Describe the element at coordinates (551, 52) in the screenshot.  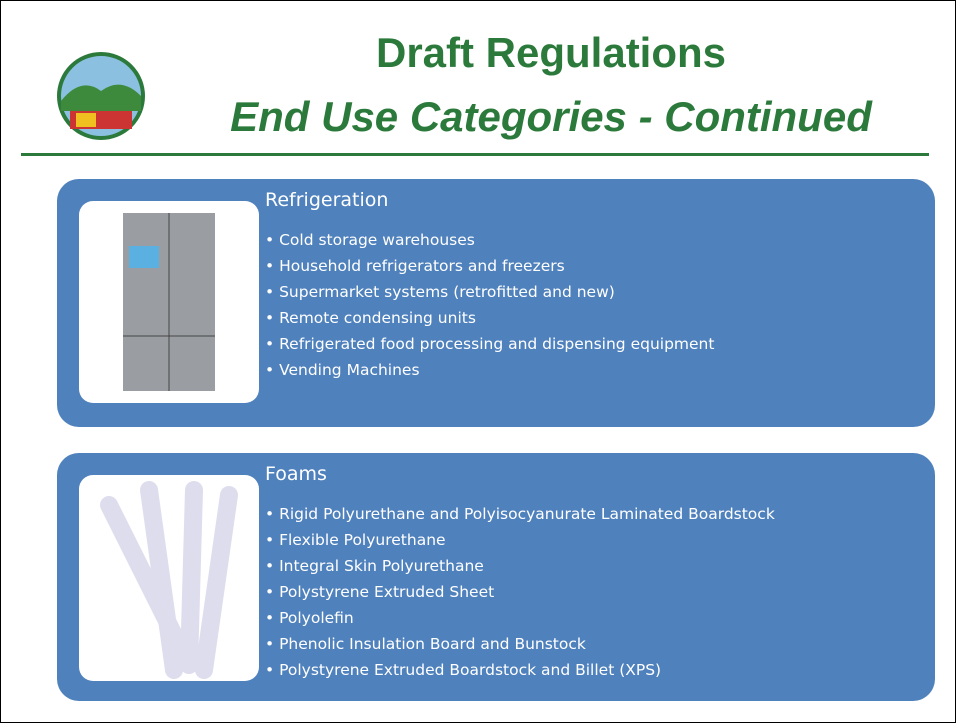
I see `title: Draft Regulations` at that location.